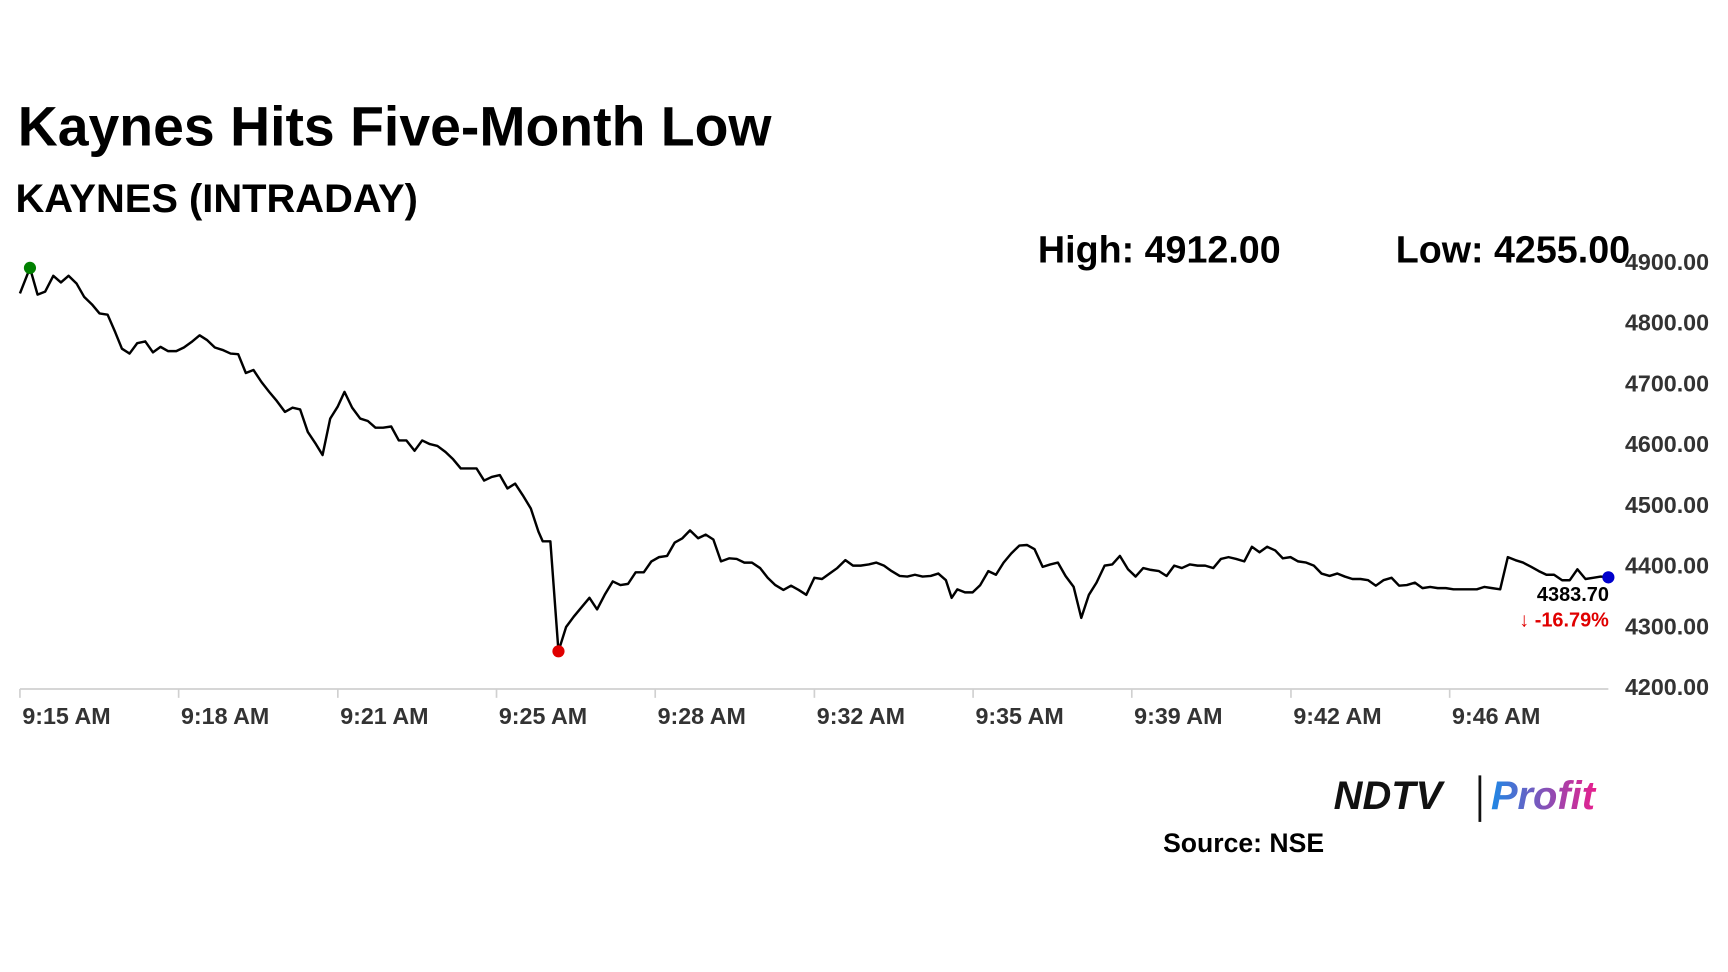 The image size is (1728, 972). I want to click on y-tick-label: 4900.00, so click(1667, 262).